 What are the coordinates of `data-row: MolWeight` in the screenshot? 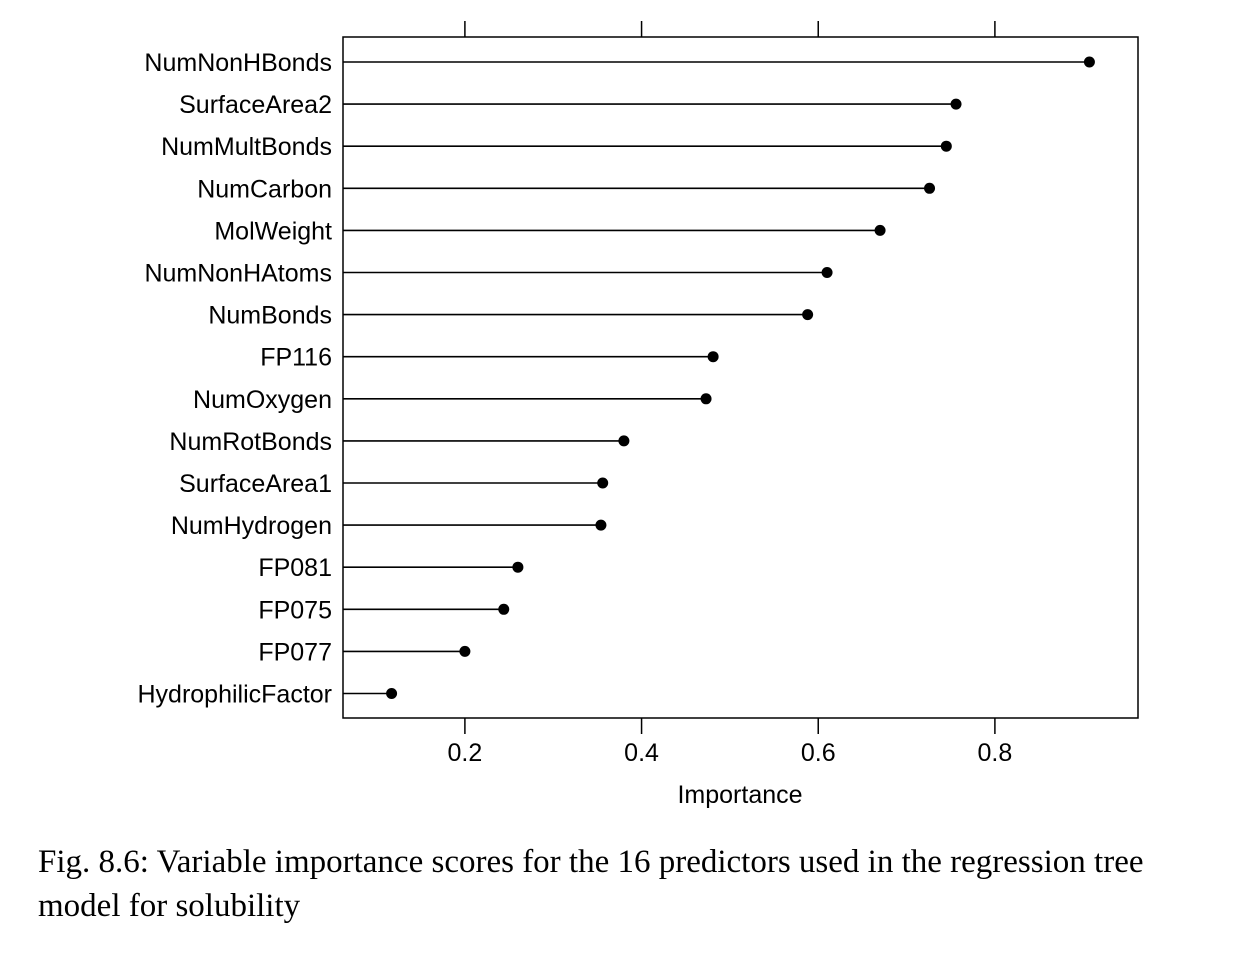 It's located at (550, 231).